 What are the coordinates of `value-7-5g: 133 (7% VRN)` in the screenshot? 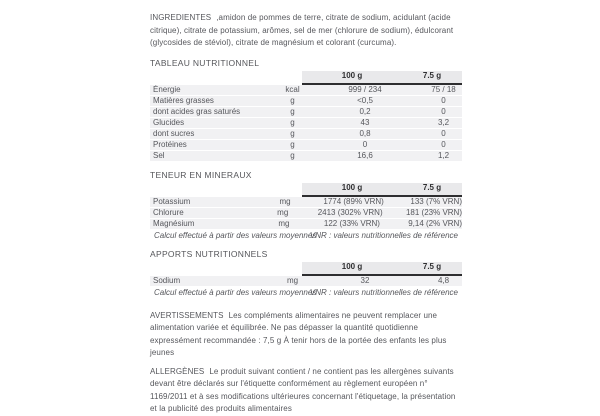 It's located at (436, 201).